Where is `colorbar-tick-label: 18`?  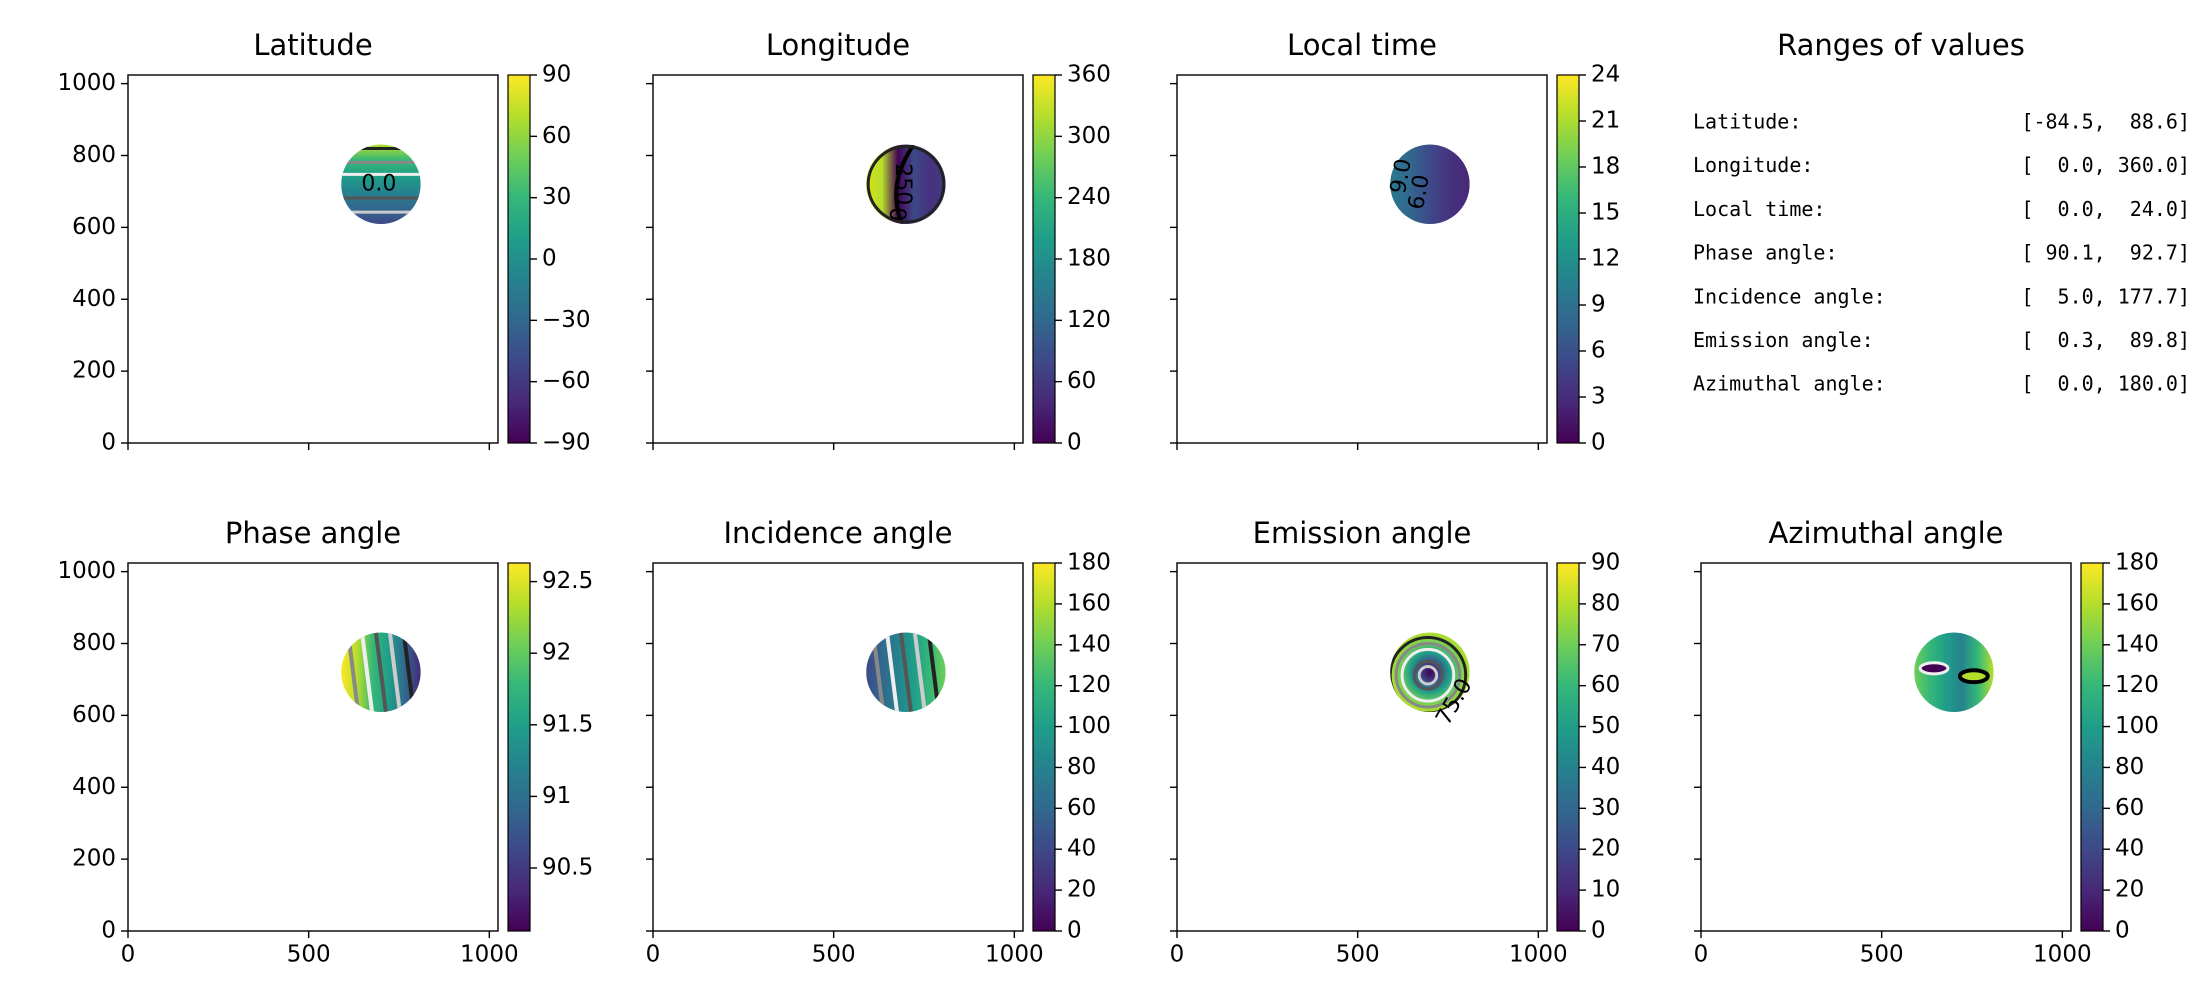
colorbar-tick-label: 18 is located at coordinates (1605, 167).